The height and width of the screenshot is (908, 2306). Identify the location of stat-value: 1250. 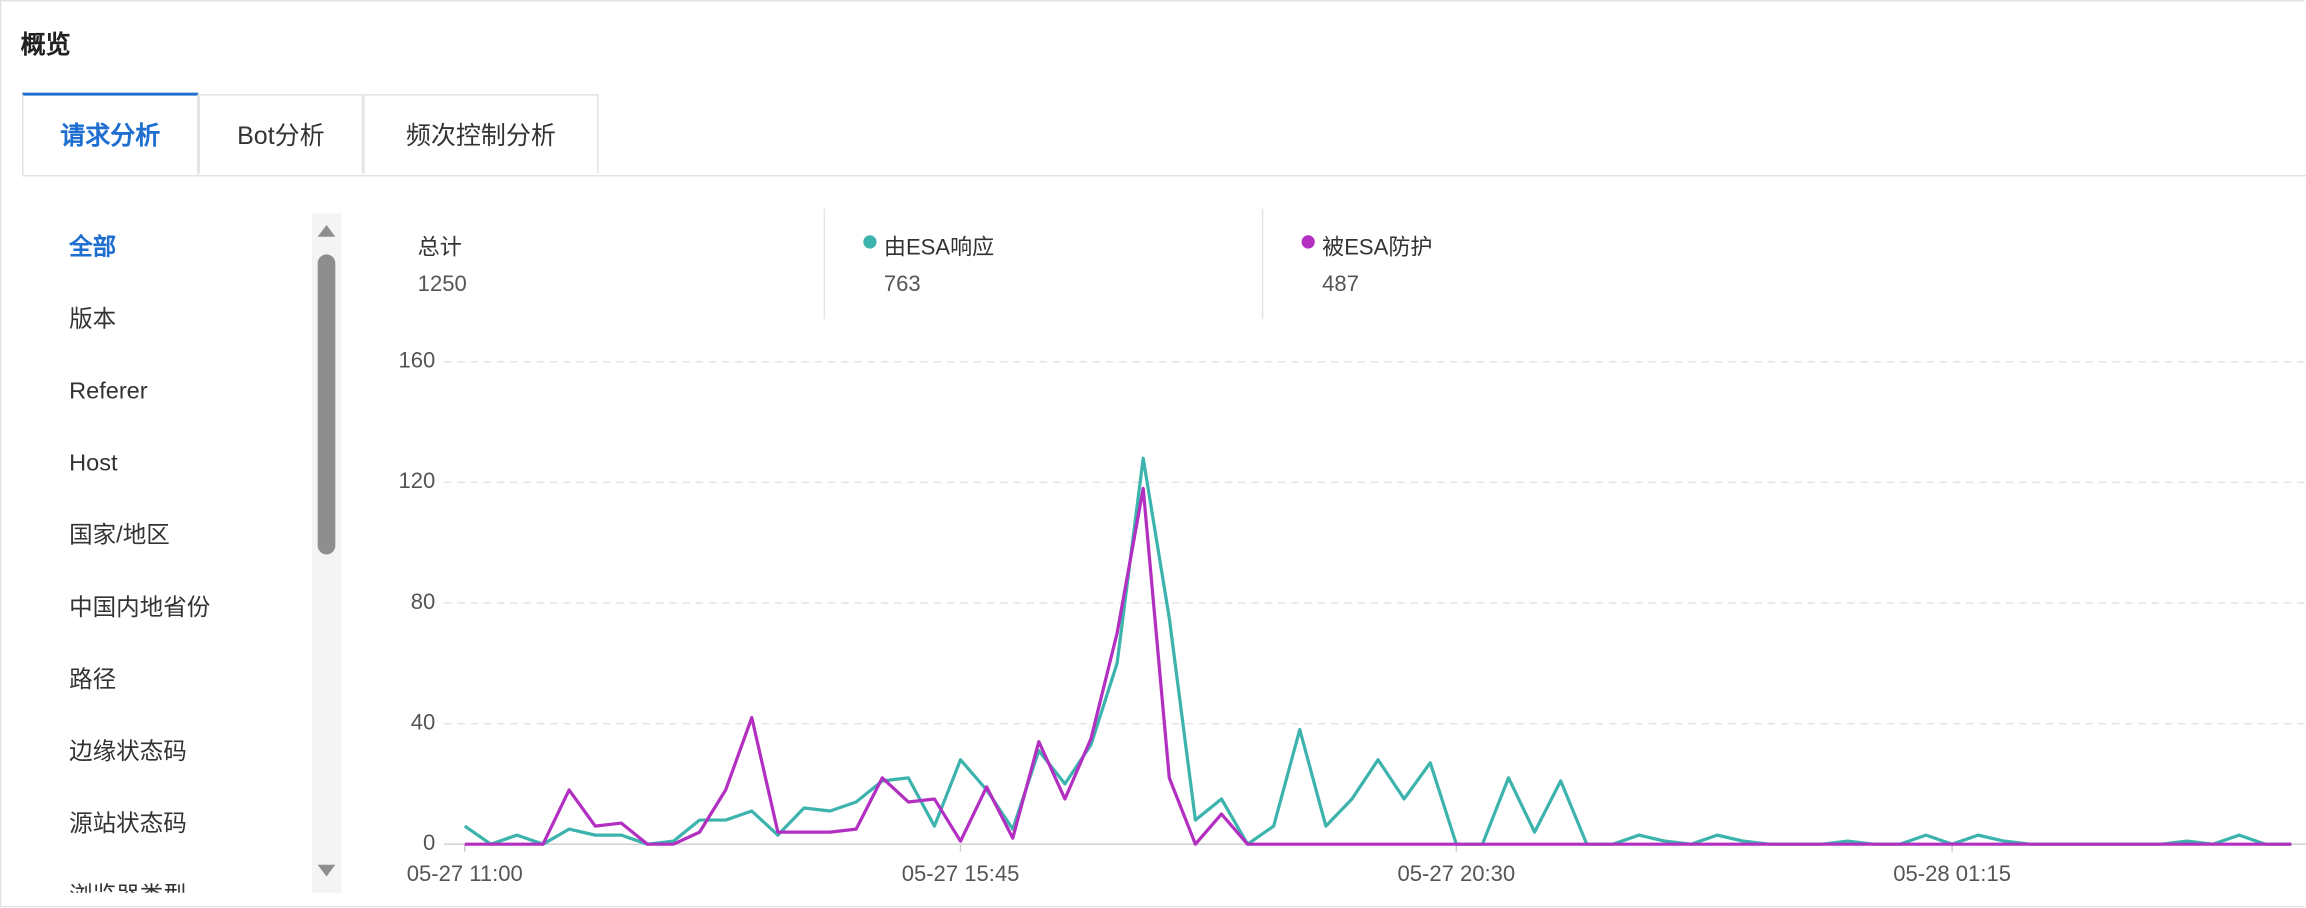
(442, 285).